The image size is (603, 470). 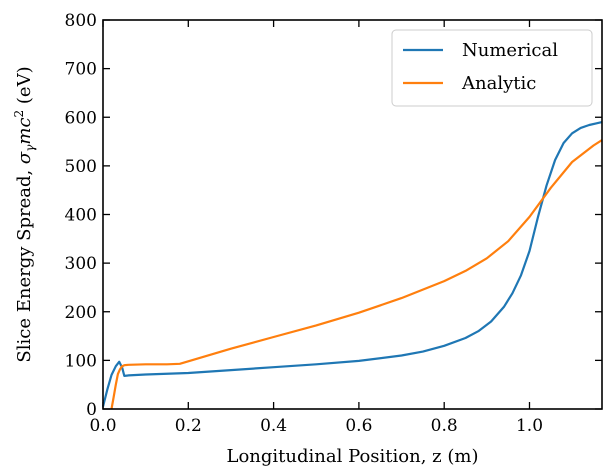 I want to click on y-axis-label: Slice Energy Spread, σγmc2 (eV), so click(x=24, y=214).